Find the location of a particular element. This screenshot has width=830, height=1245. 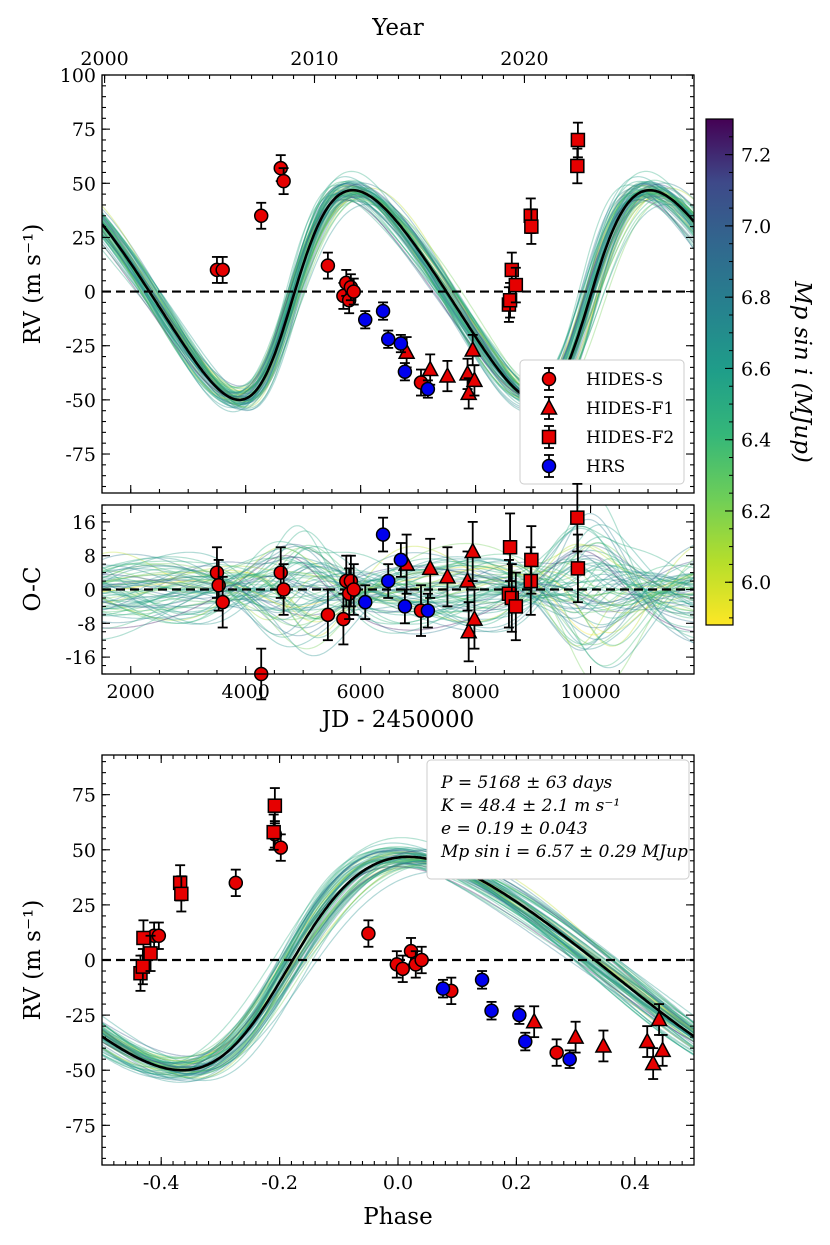

phase-rv-y-axis-label: RV (m s⁻¹) is located at coordinates (33, 960).